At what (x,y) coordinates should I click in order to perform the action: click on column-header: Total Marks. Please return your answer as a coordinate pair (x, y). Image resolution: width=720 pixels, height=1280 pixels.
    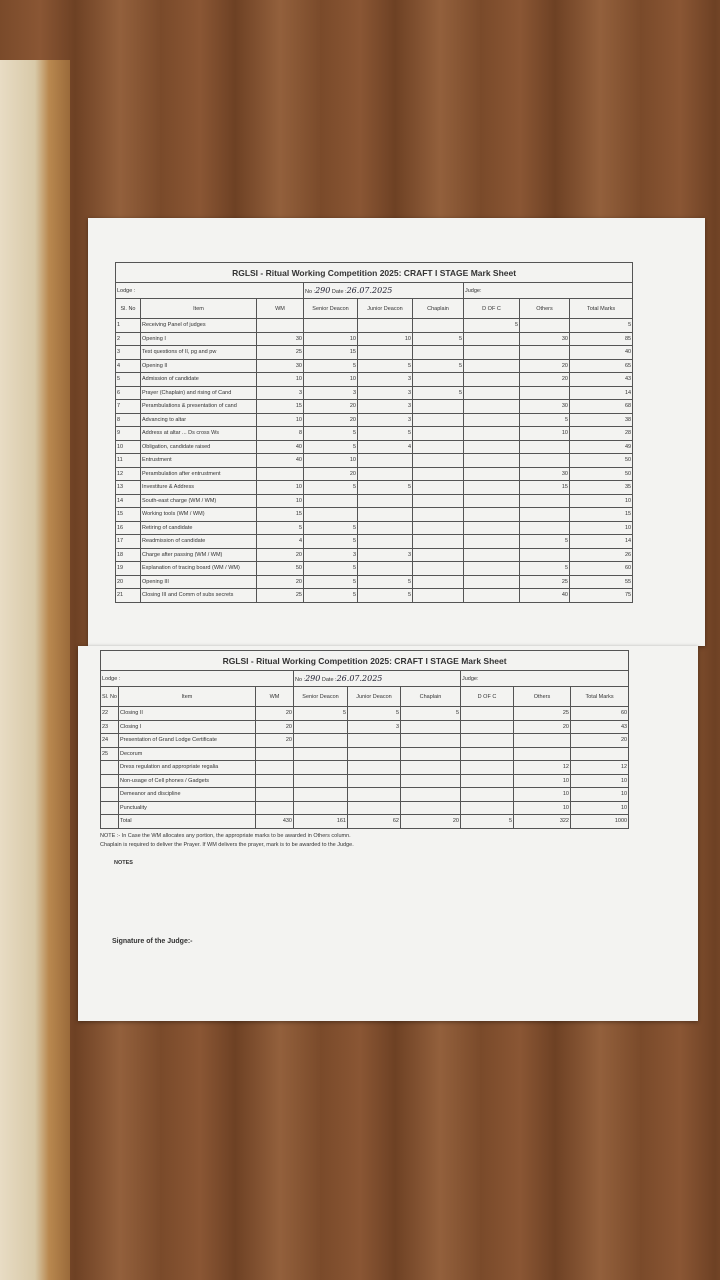
    Looking at the image, I should click on (599, 696).